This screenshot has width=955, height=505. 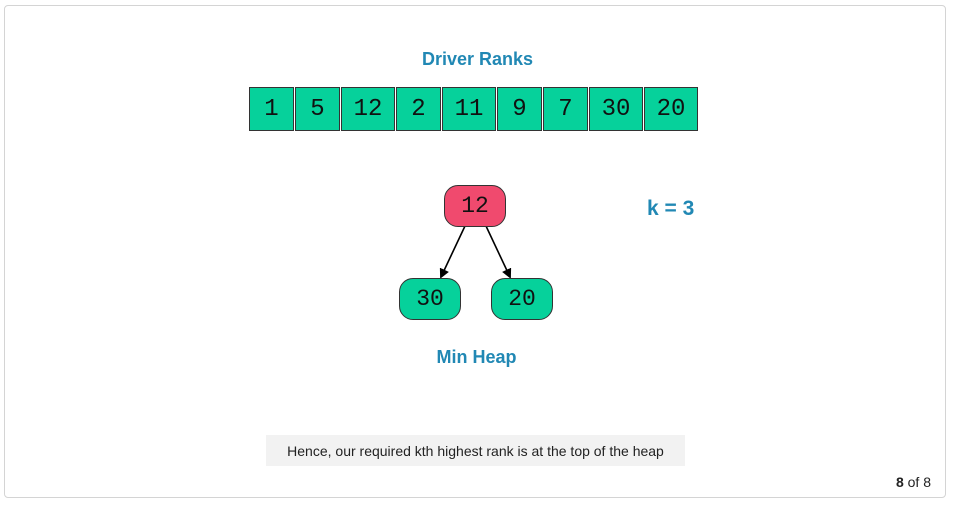 I want to click on array-cell: 2, so click(x=418, y=109).